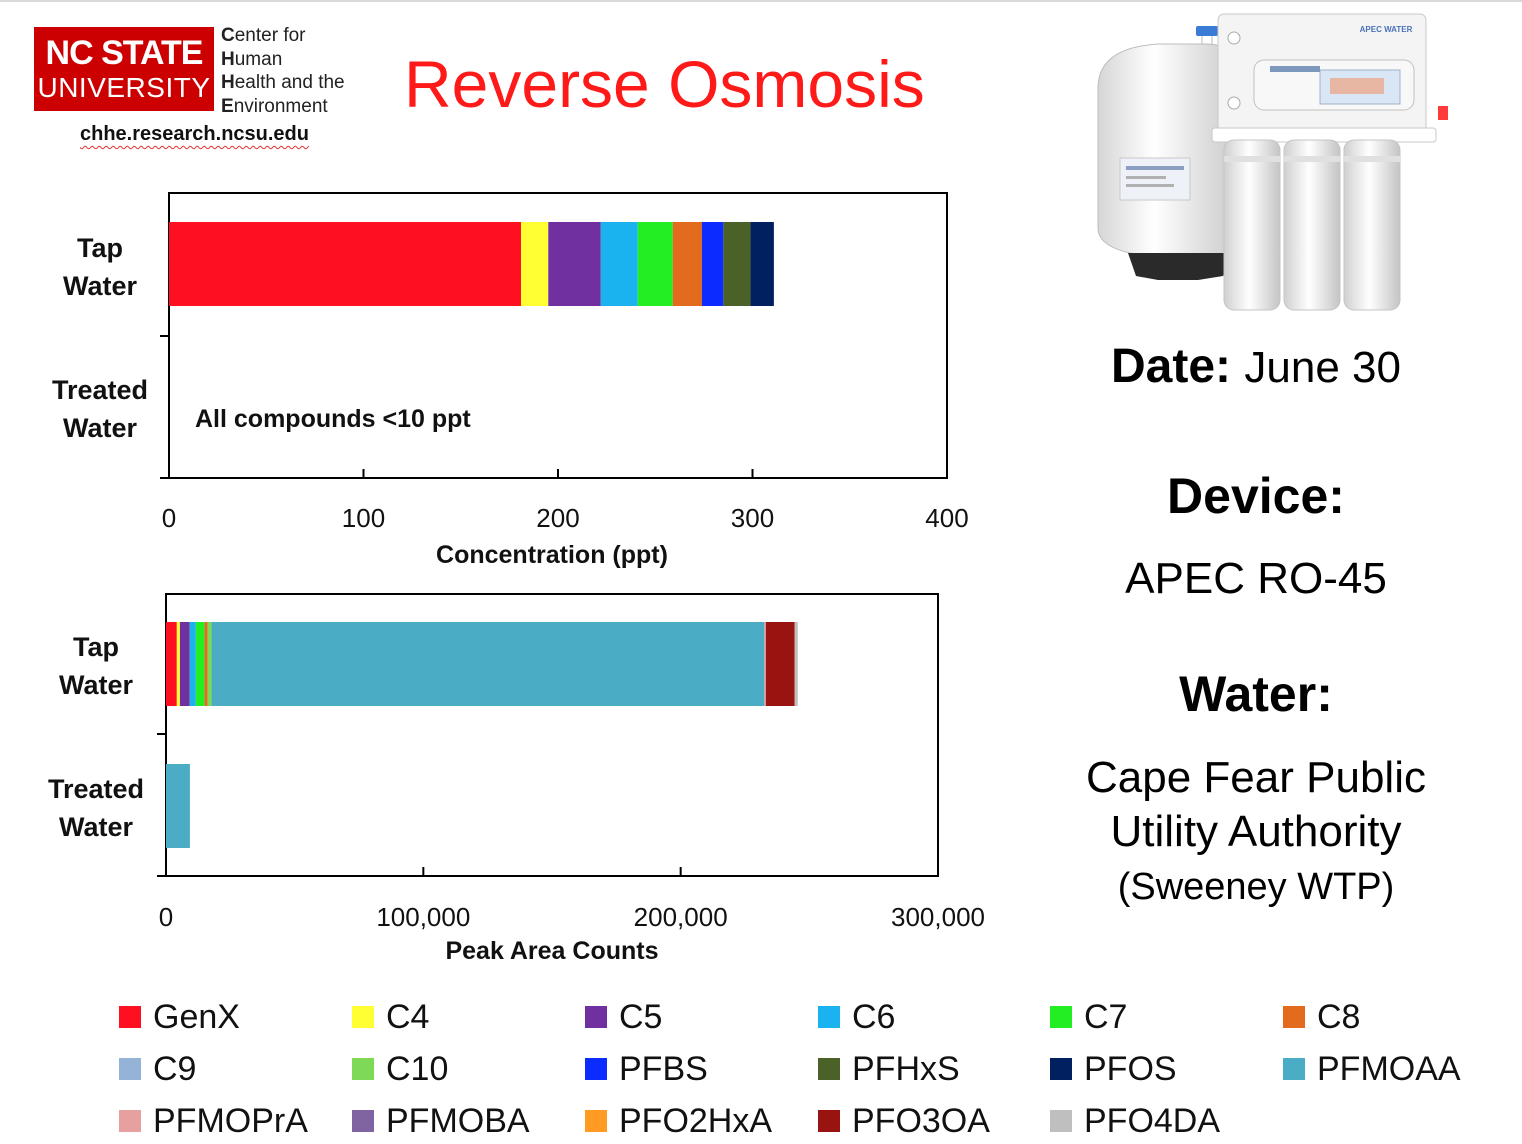 This screenshot has height=1144, width=1522. Describe the element at coordinates (252, 59) in the screenshot. I see `center-name-line: Human` at that location.